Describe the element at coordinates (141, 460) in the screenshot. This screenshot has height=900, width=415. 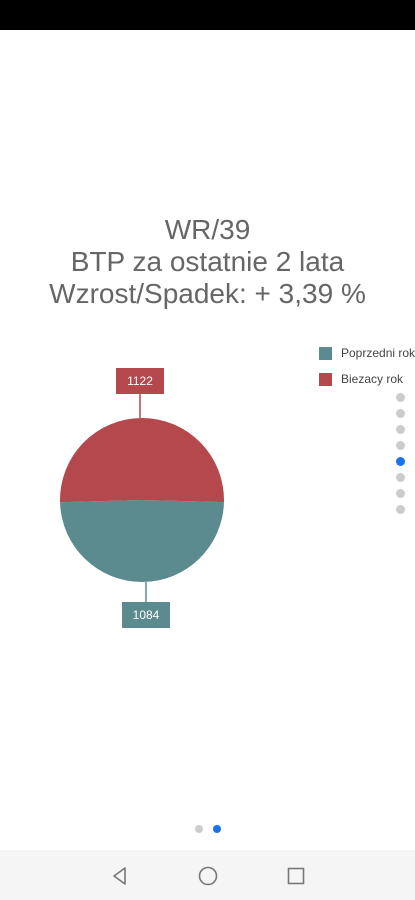
I see `pie-slice-current-year` at that location.